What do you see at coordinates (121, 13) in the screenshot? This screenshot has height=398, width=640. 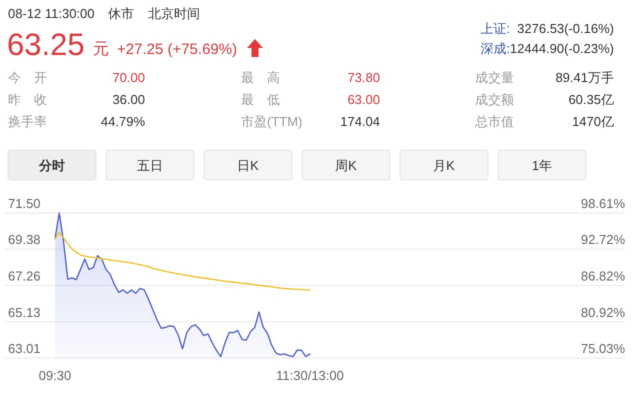 I see `text: 休市` at bounding box center [121, 13].